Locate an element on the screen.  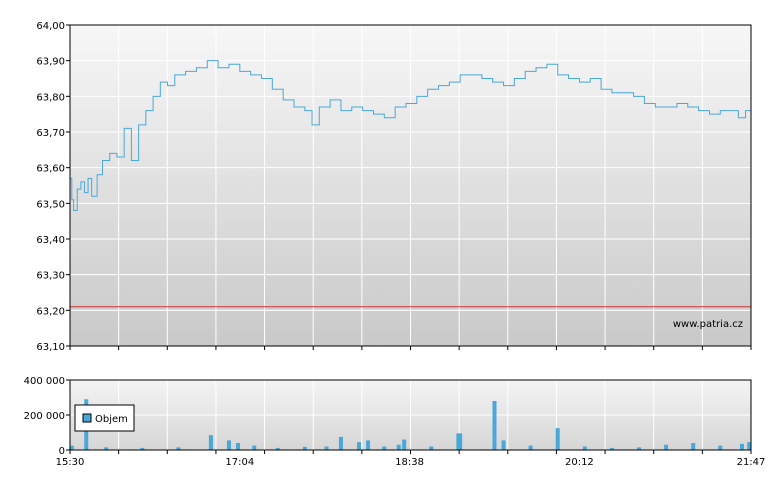
watermark-text: www.patria.cz is located at coordinates (708, 324).